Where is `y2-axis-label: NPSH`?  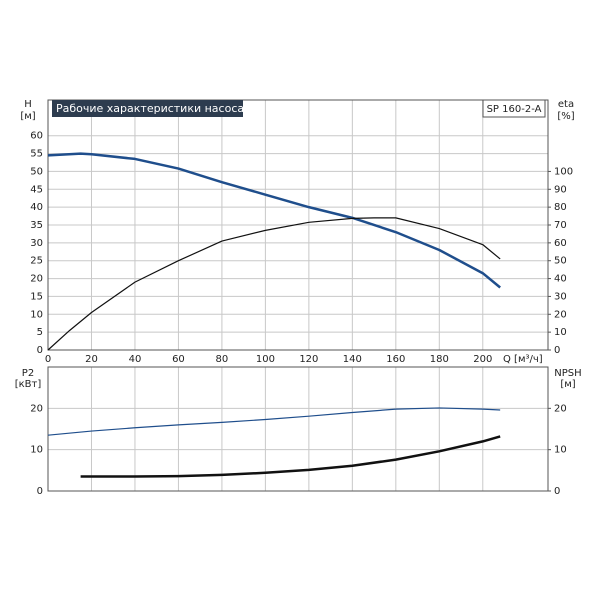 y2-axis-label: NPSH is located at coordinates (567, 373).